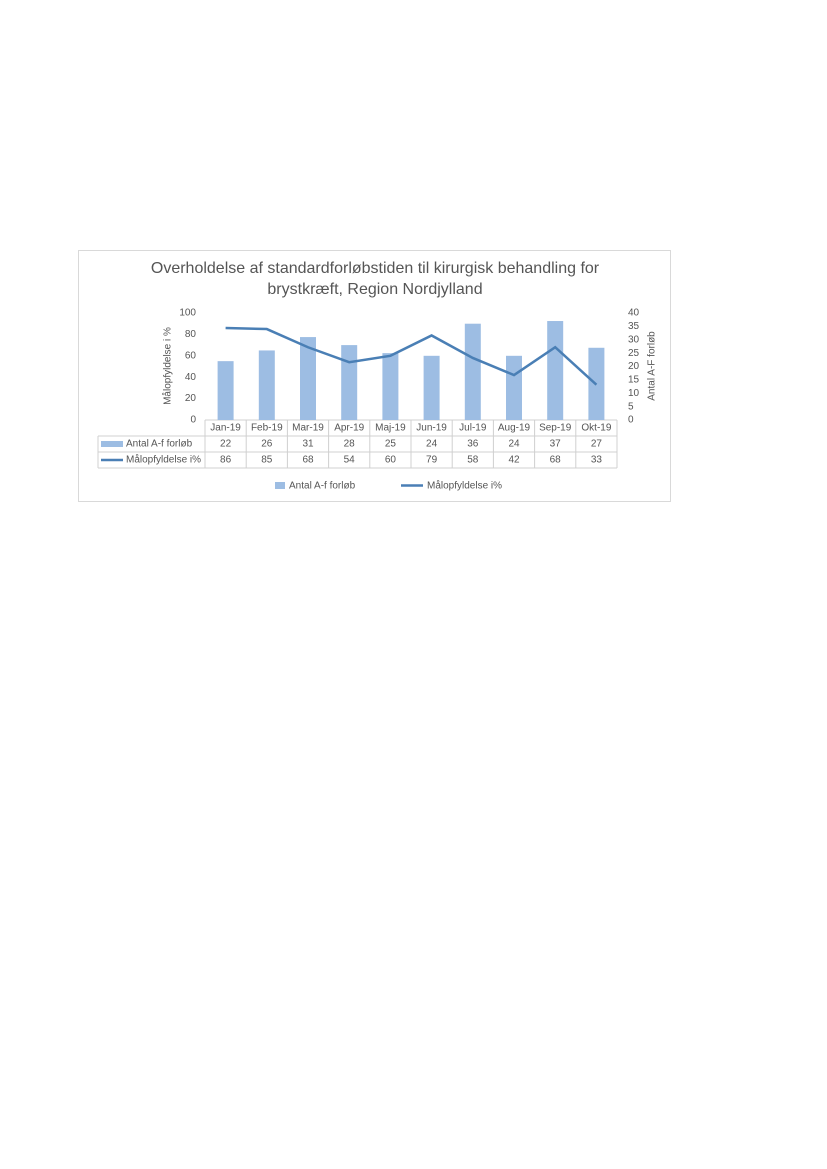  Describe the element at coordinates (634, 339) in the screenshot. I see `y2-tick-label: 30` at that location.